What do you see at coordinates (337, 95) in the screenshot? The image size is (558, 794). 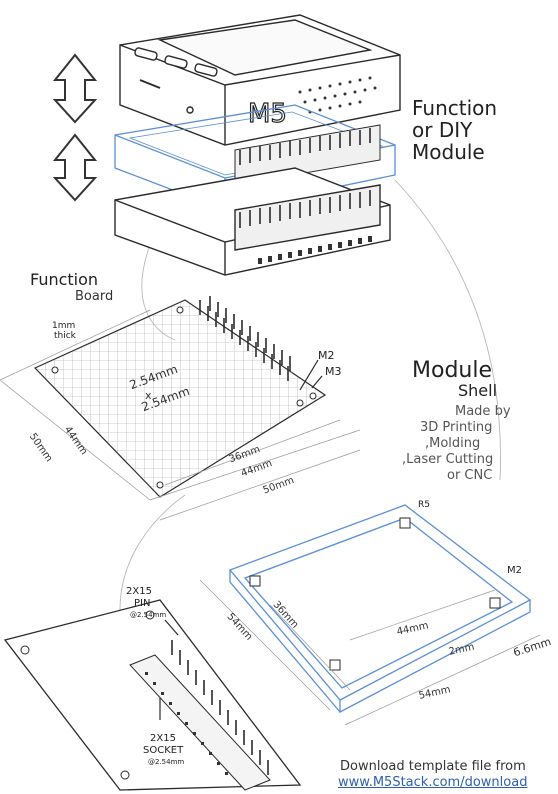 I see `speaker-holes` at bounding box center [337, 95].